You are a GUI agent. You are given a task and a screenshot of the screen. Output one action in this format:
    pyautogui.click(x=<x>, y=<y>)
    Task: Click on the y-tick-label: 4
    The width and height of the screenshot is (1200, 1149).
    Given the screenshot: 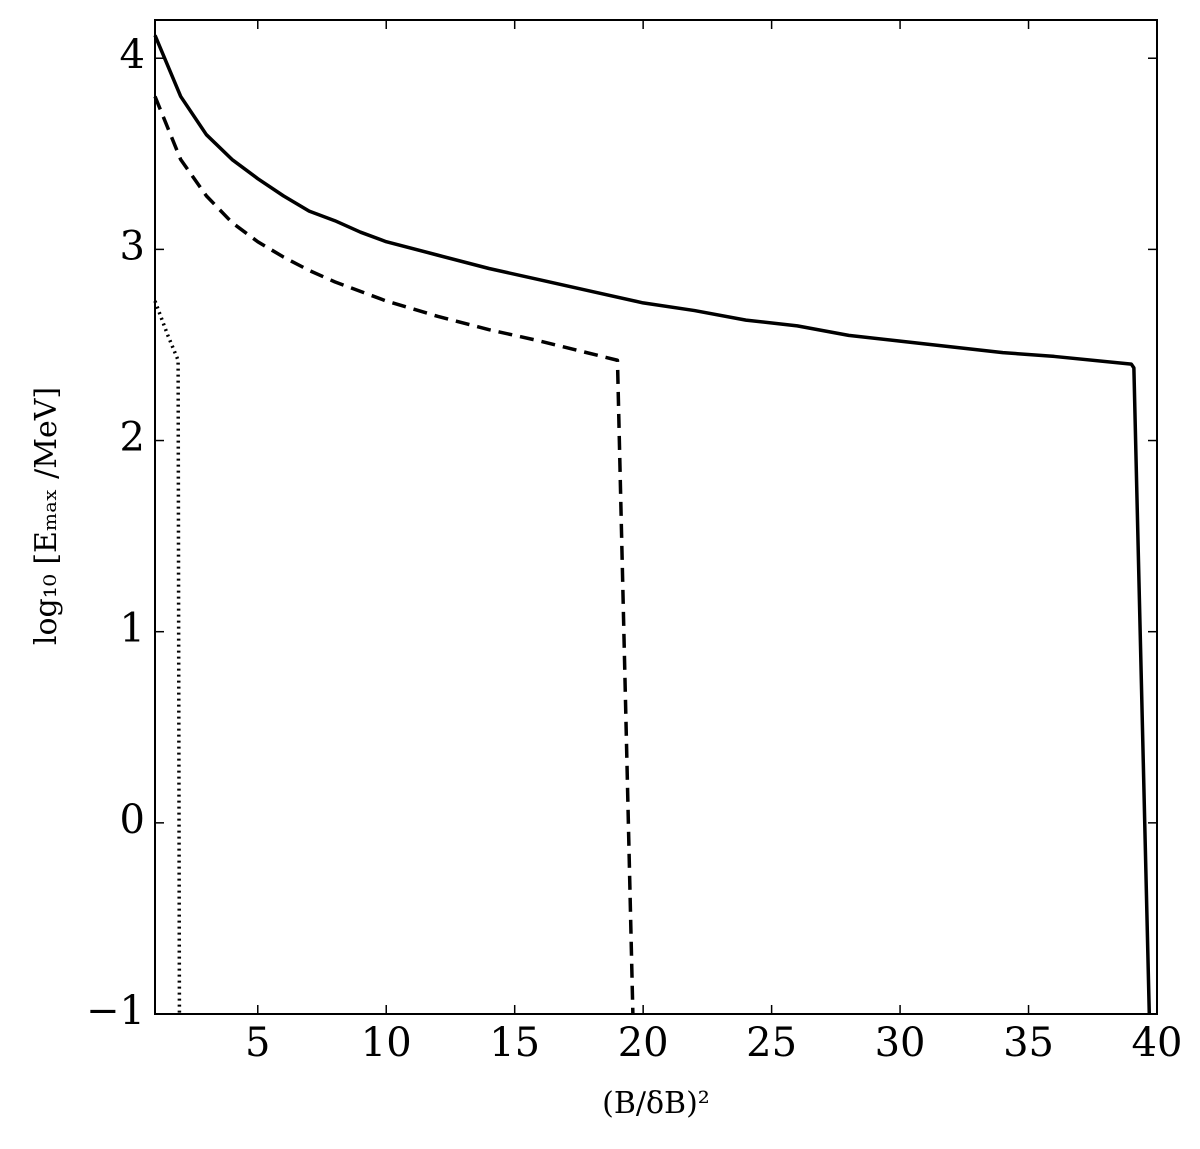 What is the action you would take?
    pyautogui.click(x=132, y=55)
    